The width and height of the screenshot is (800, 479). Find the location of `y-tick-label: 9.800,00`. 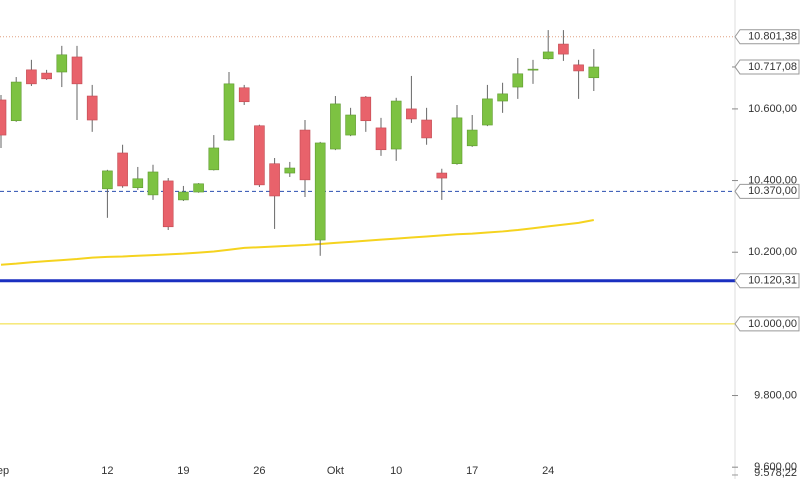

y-tick-label: 9.800,00 is located at coordinates (775, 395).